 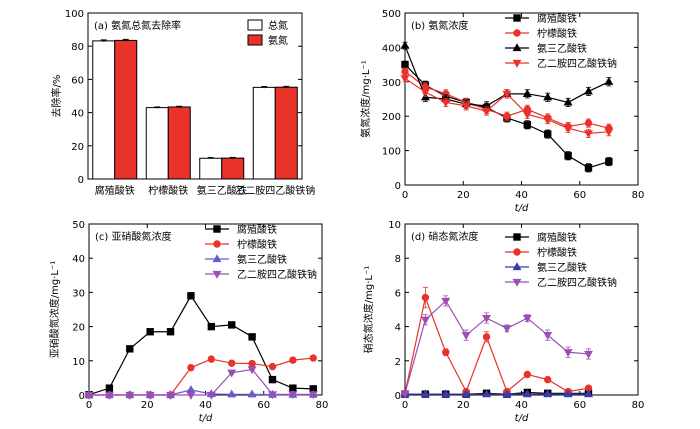 What do you see at coordinates (398, 259) in the screenshot?
I see `panel-d-ytick-label: 8` at bounding box center [398, 259].